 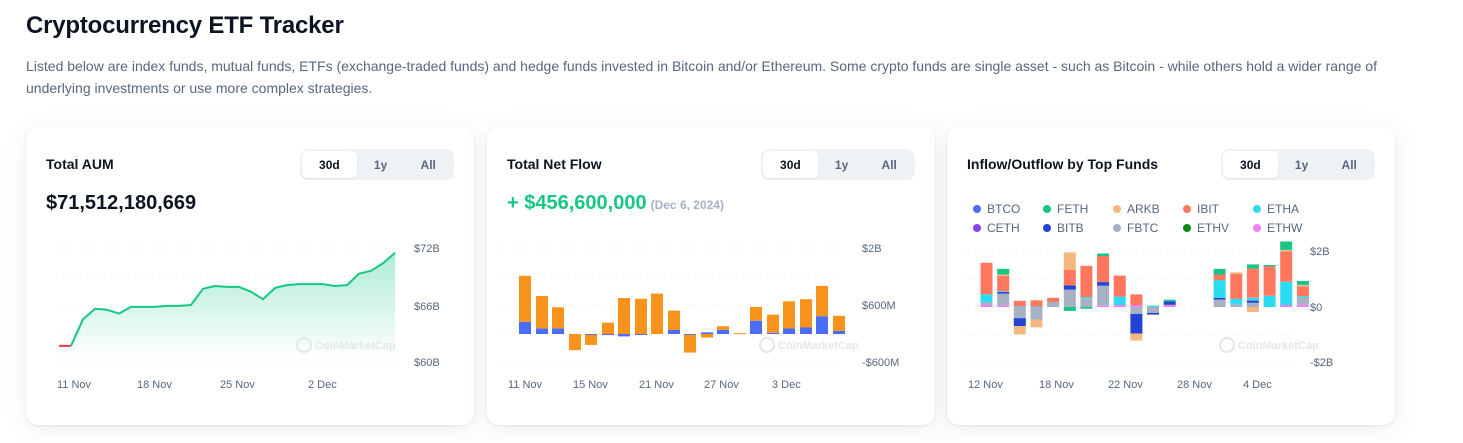 I want to click on legend-item-ethv: ETHV, so click(x=1218, y=227).